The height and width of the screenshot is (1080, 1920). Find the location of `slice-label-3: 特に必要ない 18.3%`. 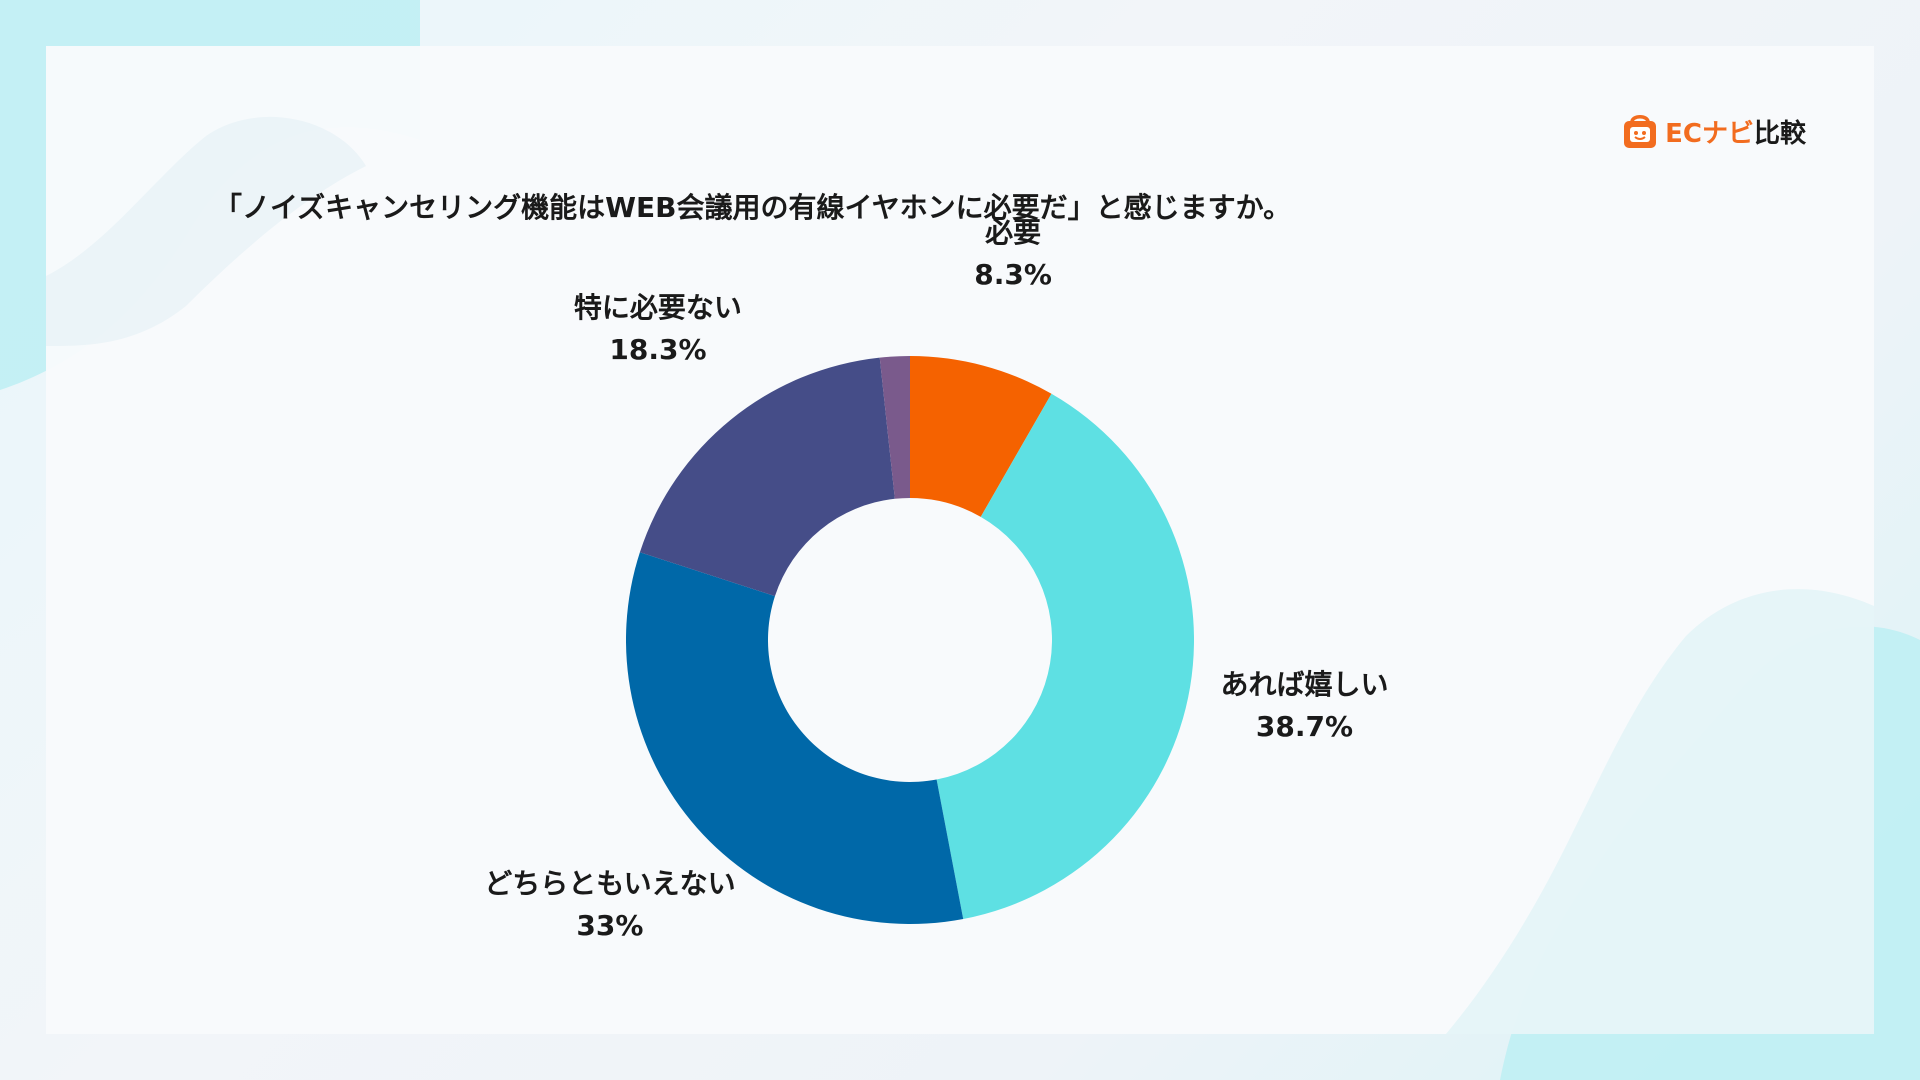

slice-label-3: 特に必要ない 18.3% is located at coordinates (658, 329).